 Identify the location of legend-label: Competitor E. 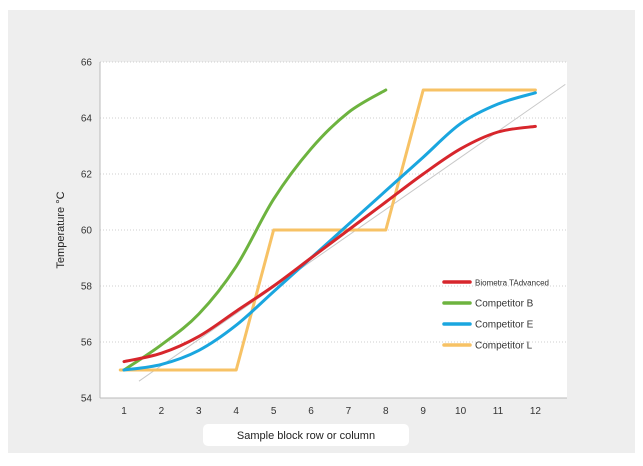
(504, 325).